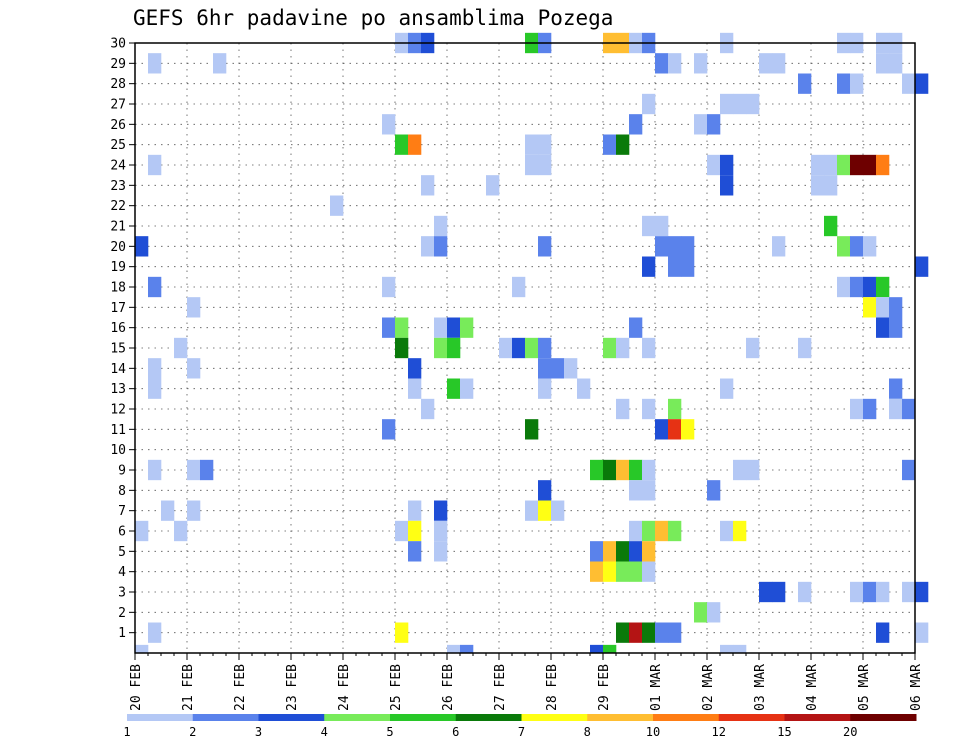 The image size is (960, 742). I want to click on x-tick-label: 22 FEB, so click(240, 687).